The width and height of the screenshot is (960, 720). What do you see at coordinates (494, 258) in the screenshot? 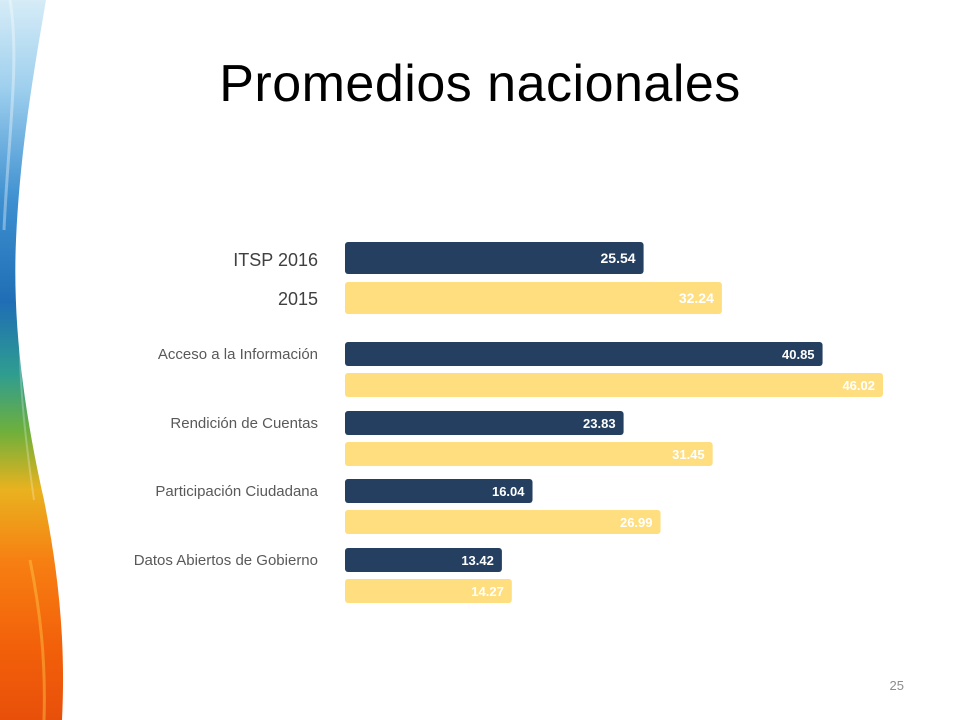
I see `overall-bar-2016` at bounding box center [494, 258].